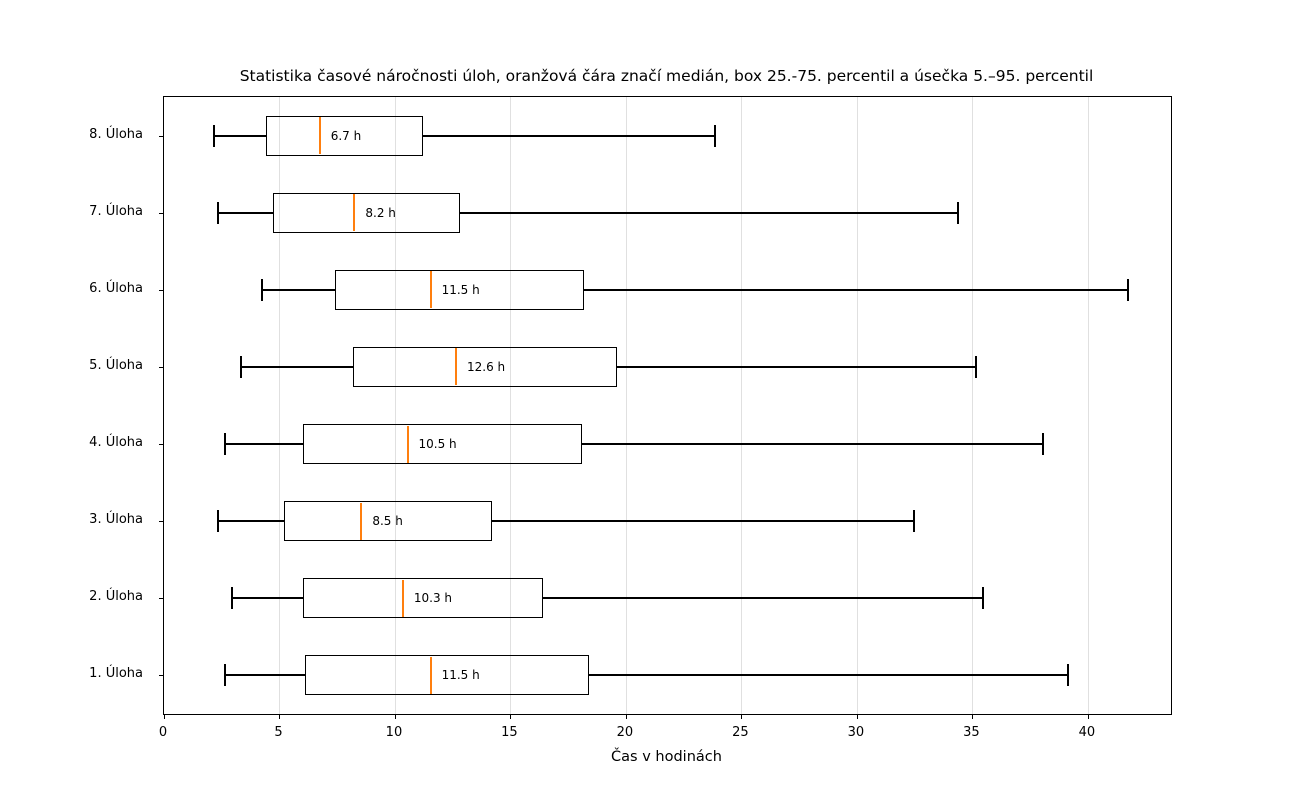 This screenshot has width=1300, height=800. Describe the element at coordinates (116, 674) in the screenshot. I see `y-tick-label: 1. Úloha` at that location.